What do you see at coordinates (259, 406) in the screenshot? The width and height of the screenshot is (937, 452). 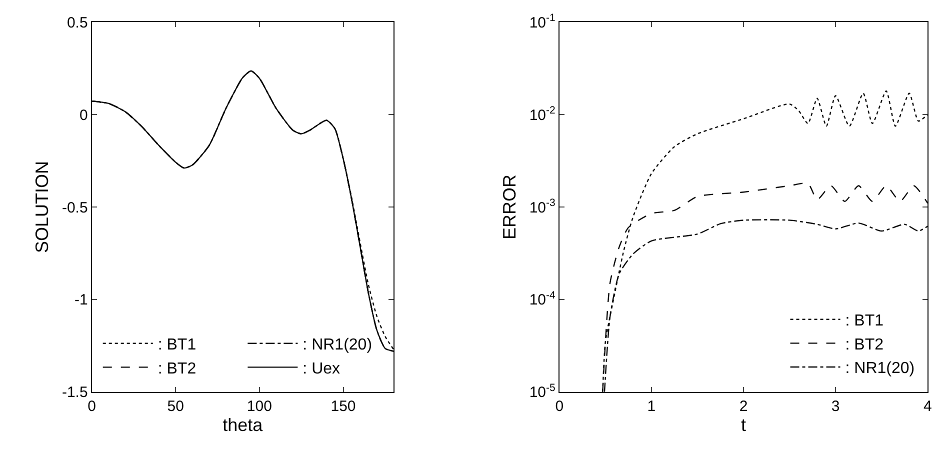 I see `x-tick-label: 100` at bounding box center [259, 406].